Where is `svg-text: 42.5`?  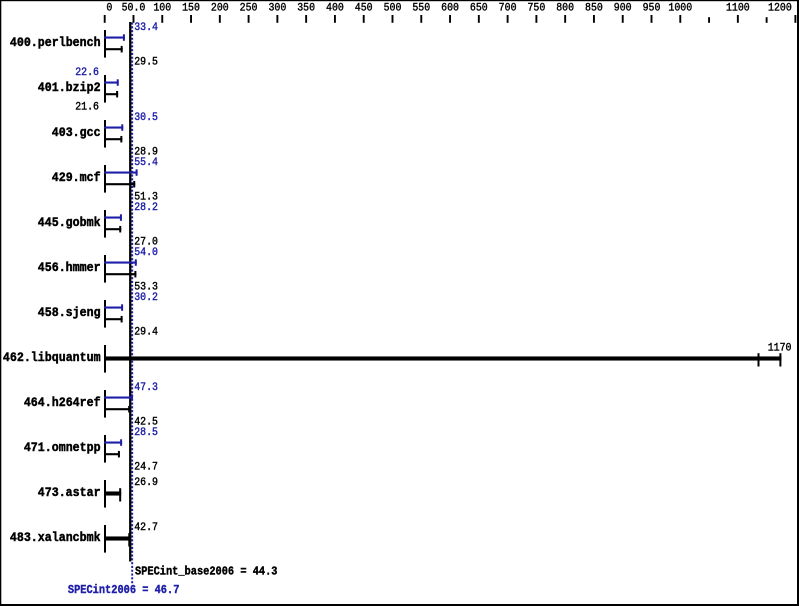 svg-text: 42.5 is located at coordinates (146, 422).